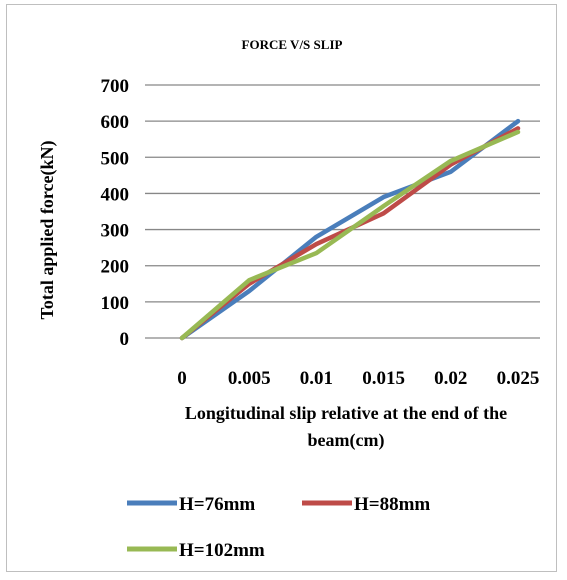 This screenshot has height=580, width=567. I want to click on x-tick-label-2: 0.01, so click(316, 378).